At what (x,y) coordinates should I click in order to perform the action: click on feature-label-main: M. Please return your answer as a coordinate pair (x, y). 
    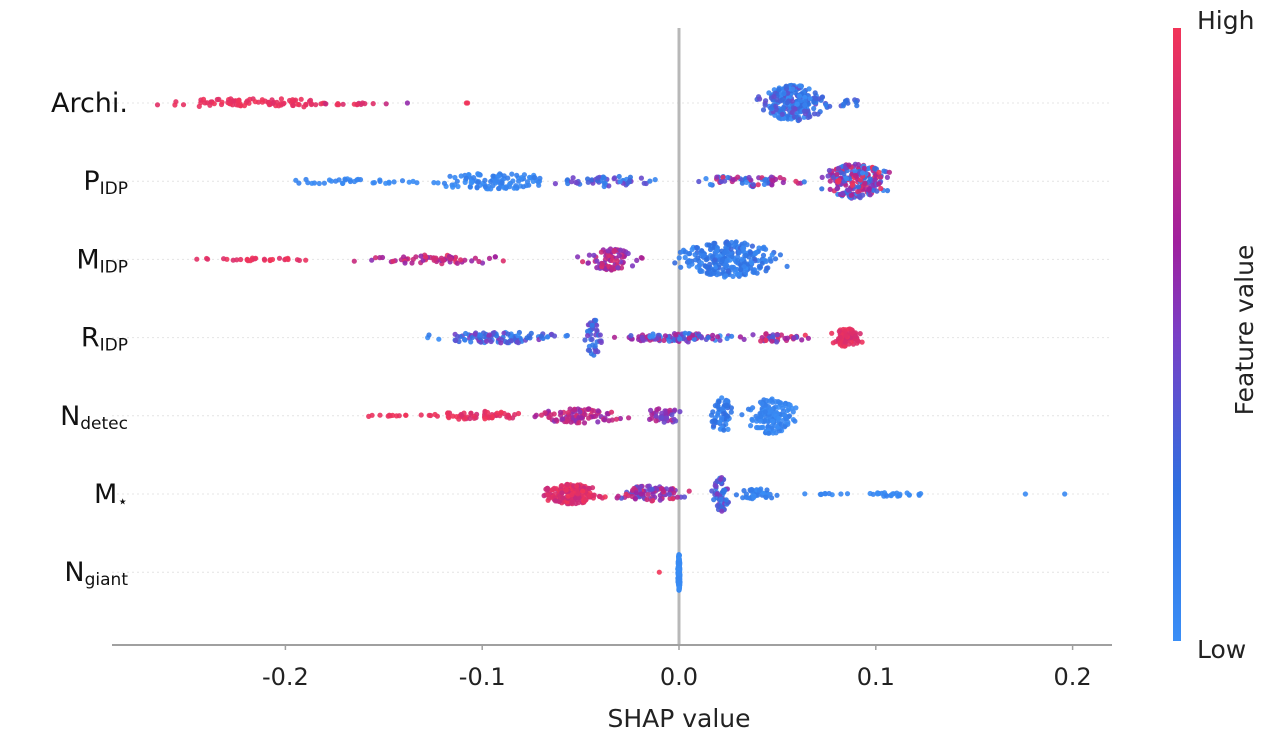
    Looking at the image, I should click on (105, 494).